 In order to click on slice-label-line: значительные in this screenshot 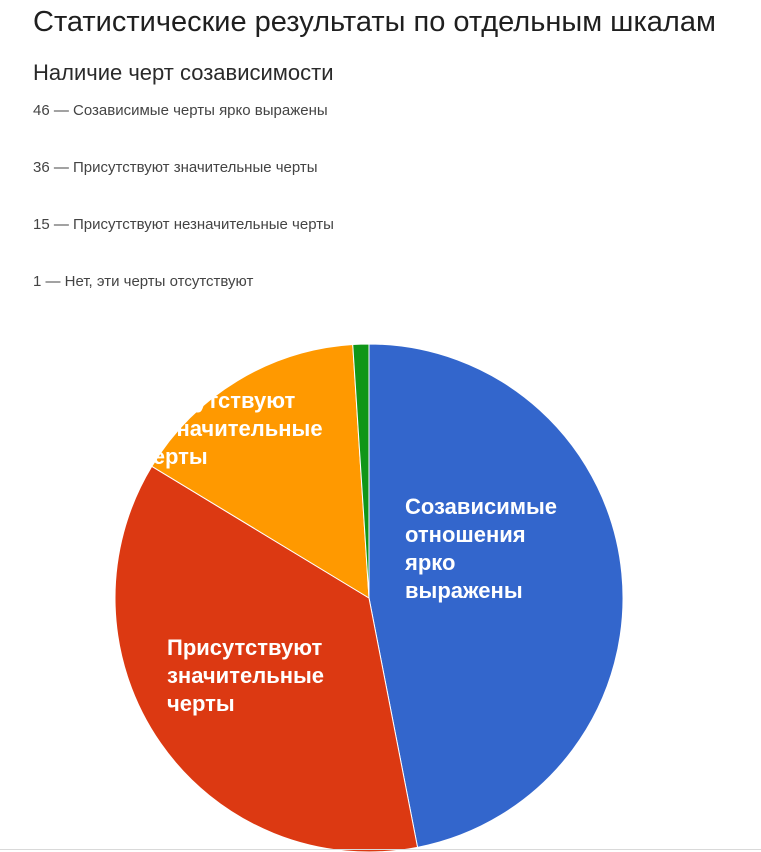, I will do `click(245, 675)`.